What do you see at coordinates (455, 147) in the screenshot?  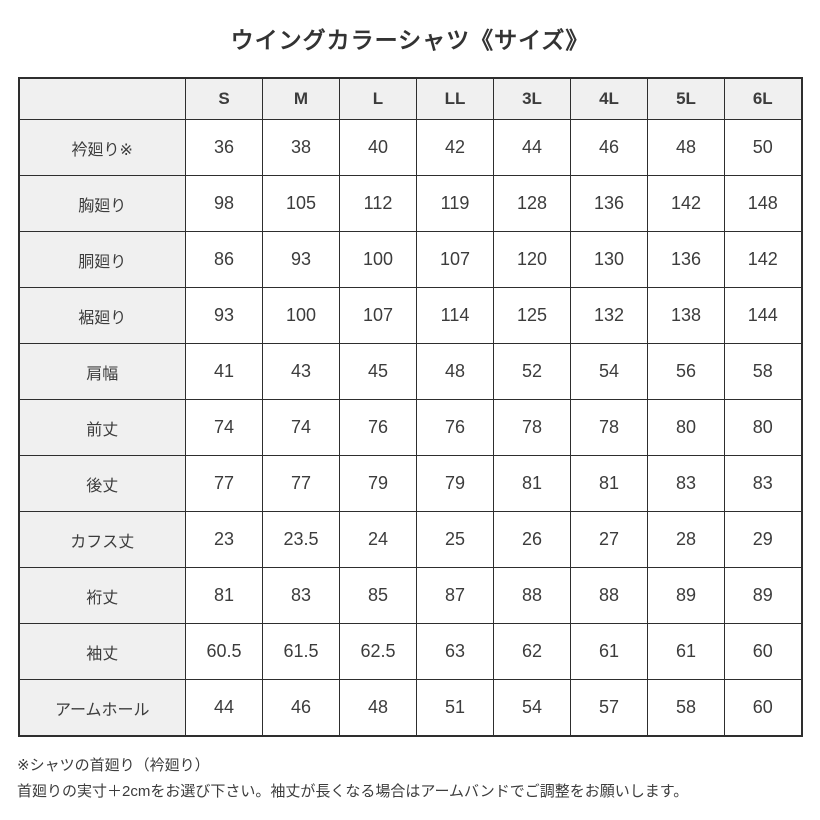 I see `table-cell: 42` at bounding box center [455, 147].